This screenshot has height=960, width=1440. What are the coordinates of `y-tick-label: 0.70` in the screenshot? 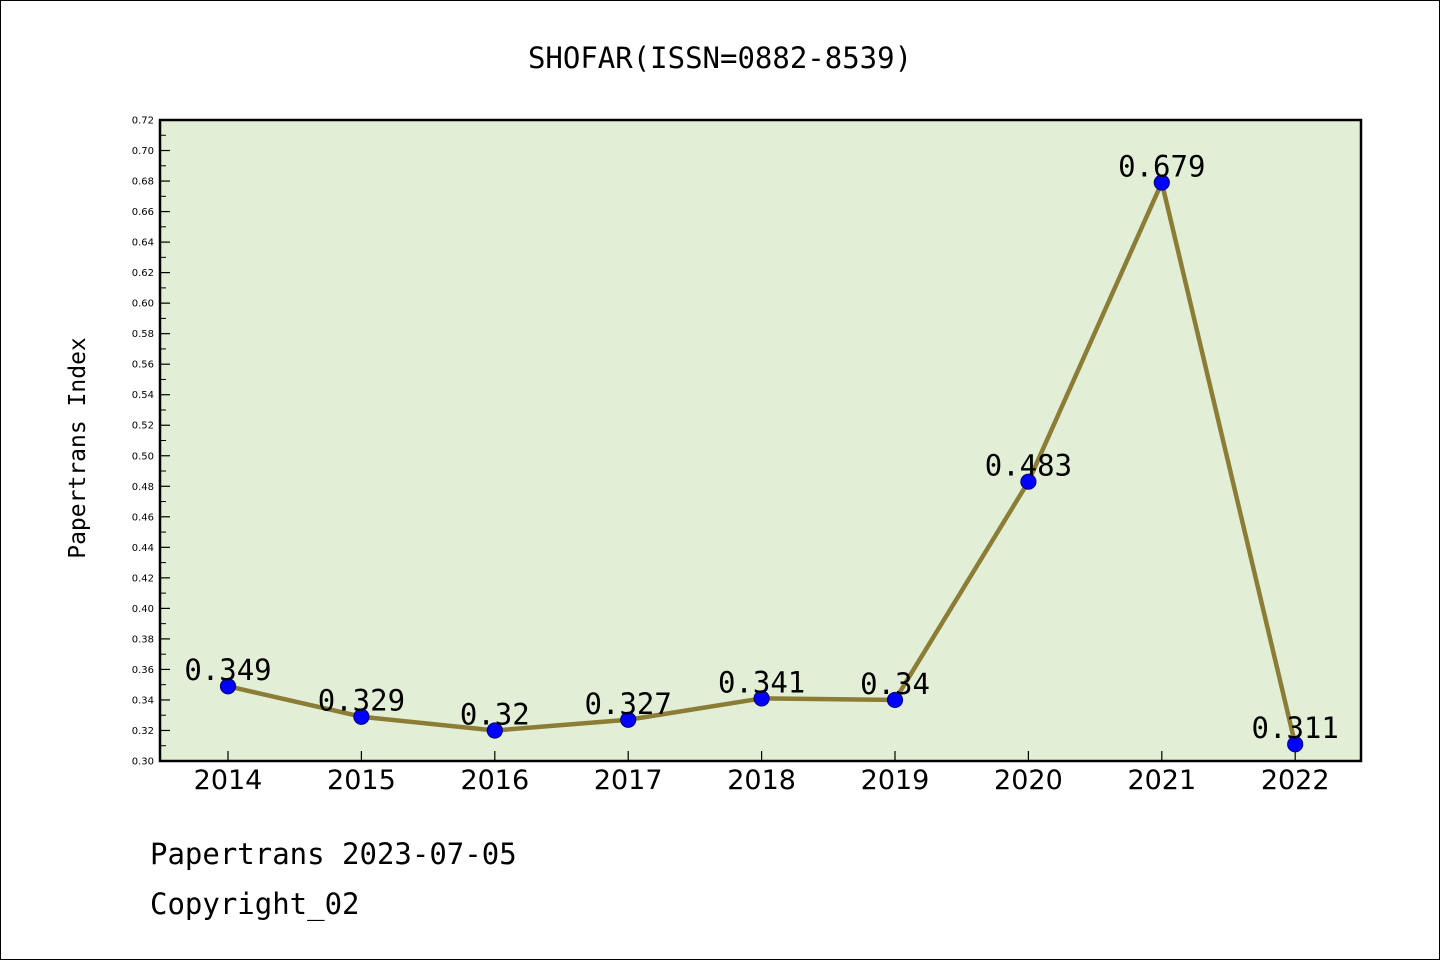 It's located at (143, 151).